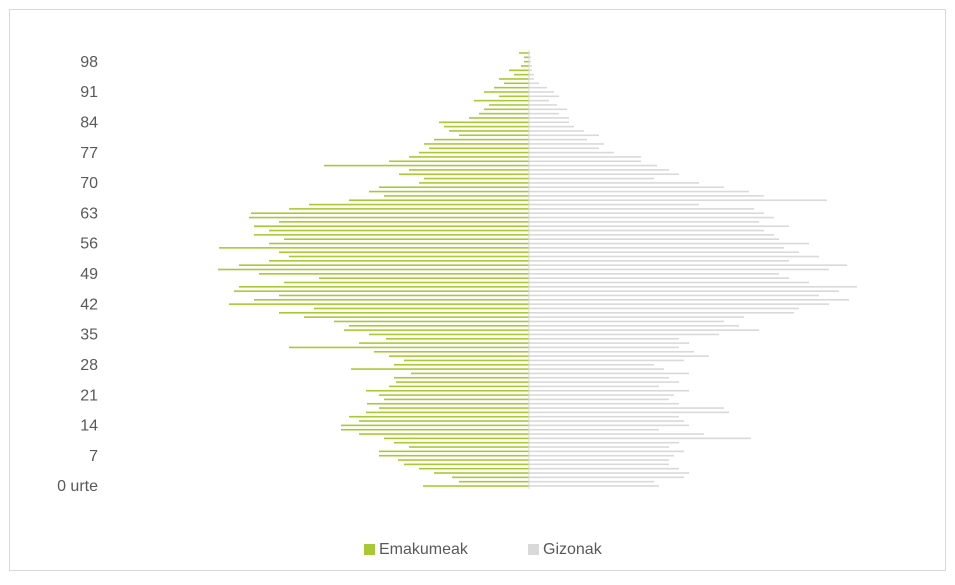 Image resolution: width=955 pixels, height=585 pixels. What do you see at coordinates (89, 183) in the screenshot?
I see `y-tick-label: 70` at bounding box center [89, 183].